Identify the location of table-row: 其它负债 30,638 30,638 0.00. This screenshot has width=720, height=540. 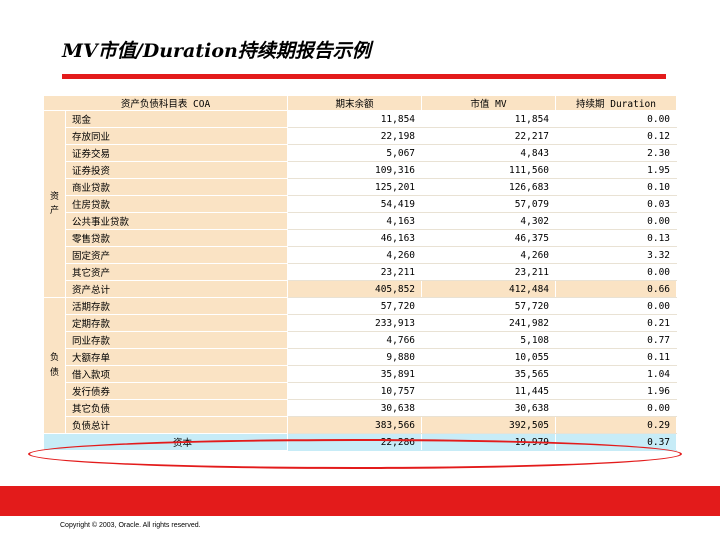
(361, 408).